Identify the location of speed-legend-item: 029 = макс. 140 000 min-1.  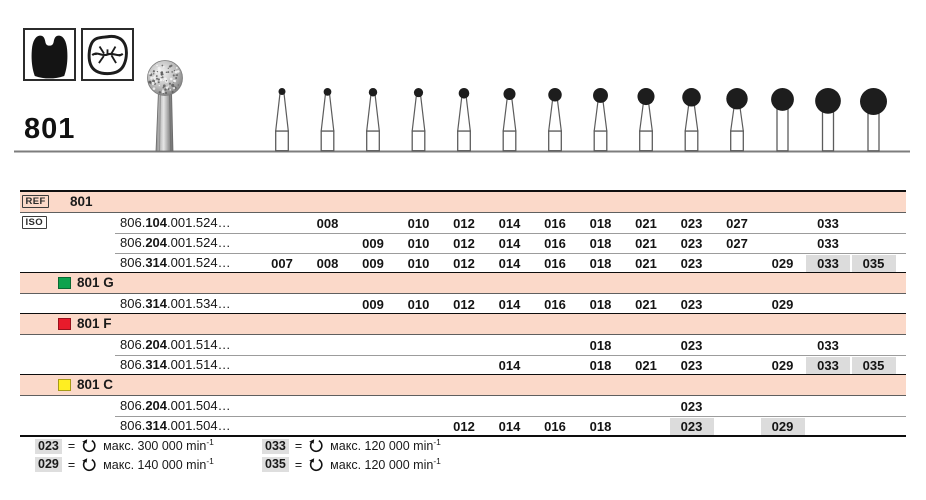
(124, 464).